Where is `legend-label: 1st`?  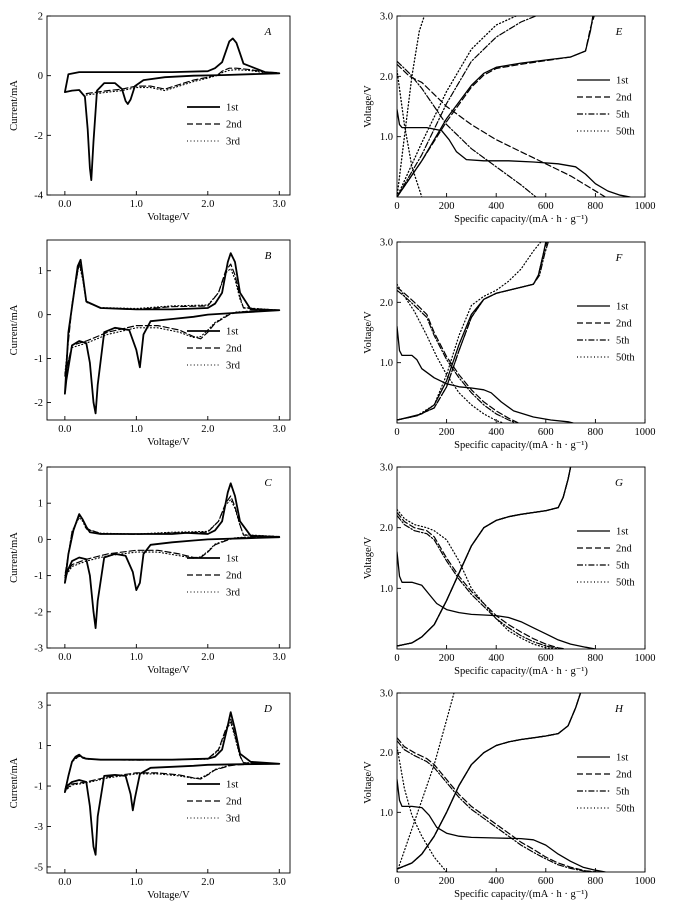
legend-label: 1st is located at coordinates (622, 758).